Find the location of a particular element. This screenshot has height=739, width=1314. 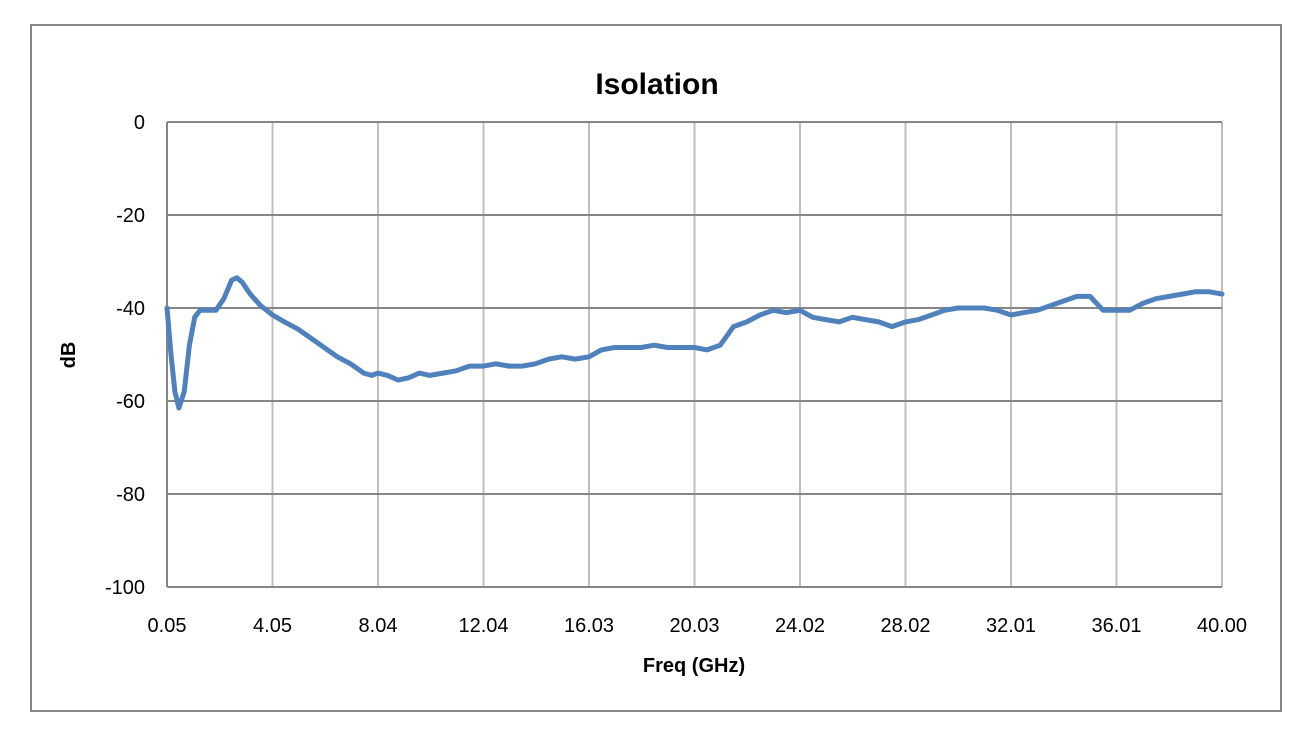

tick-label: 20.03 is located at coordinates (694, 626).